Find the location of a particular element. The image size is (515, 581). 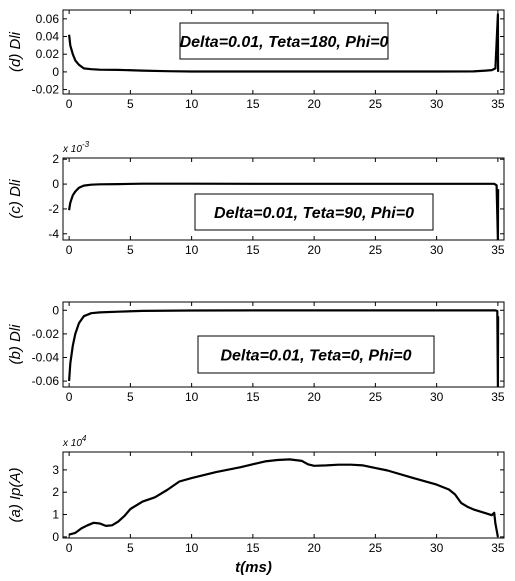

panel-b-ytick-label: -0.06 is located at coordinates (46, 381).